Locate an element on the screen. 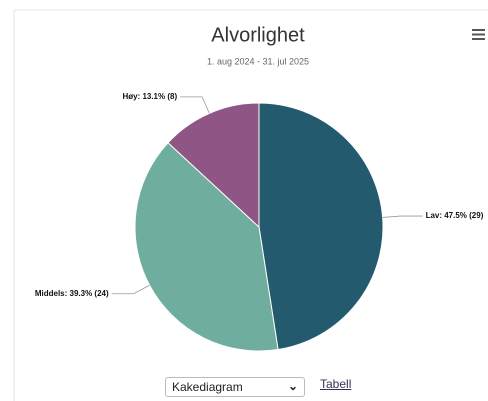  chart-type-select: Kakediagram ⌄ is located at coordinates (235, 387).